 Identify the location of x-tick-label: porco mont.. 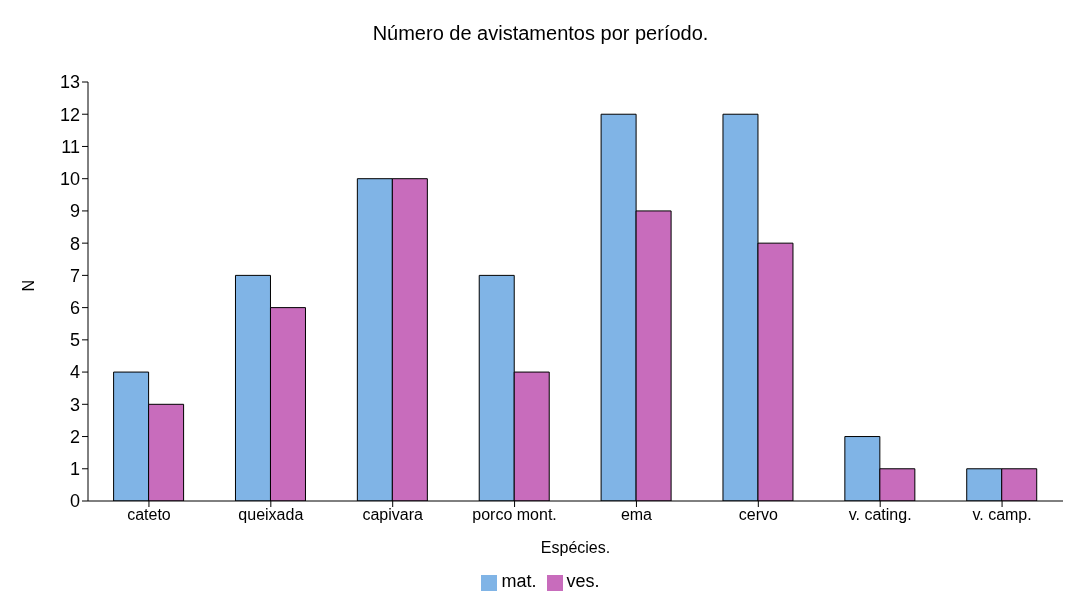
(514, 515).